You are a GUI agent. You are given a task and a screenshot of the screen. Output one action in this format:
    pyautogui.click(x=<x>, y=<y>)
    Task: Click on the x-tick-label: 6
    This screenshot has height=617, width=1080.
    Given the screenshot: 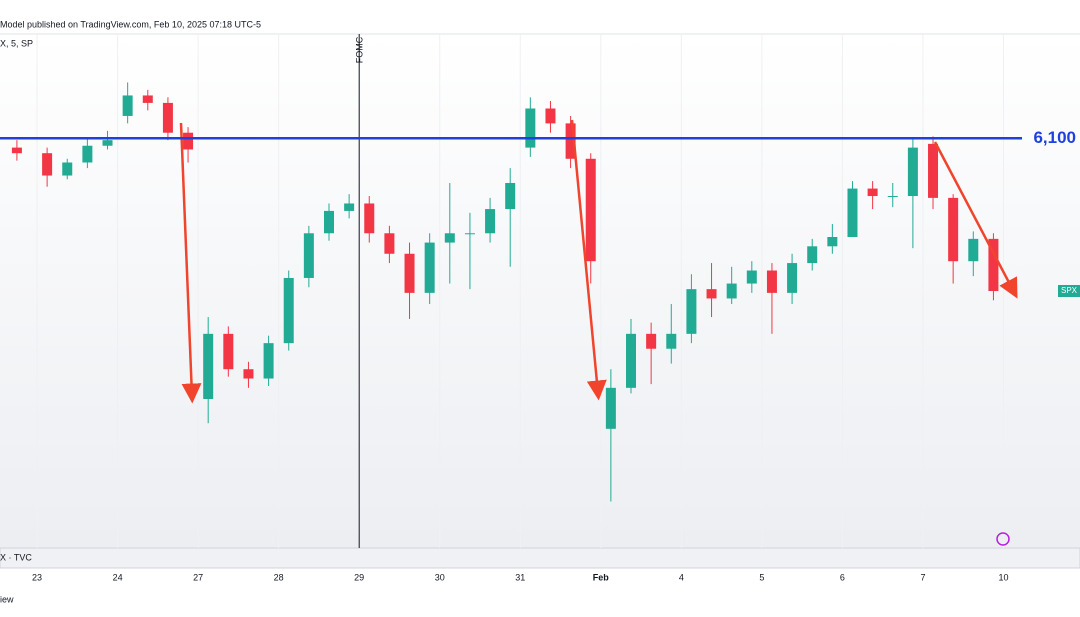 What is the action you would take?
    pyautogui.click(x=842, y=577)
    